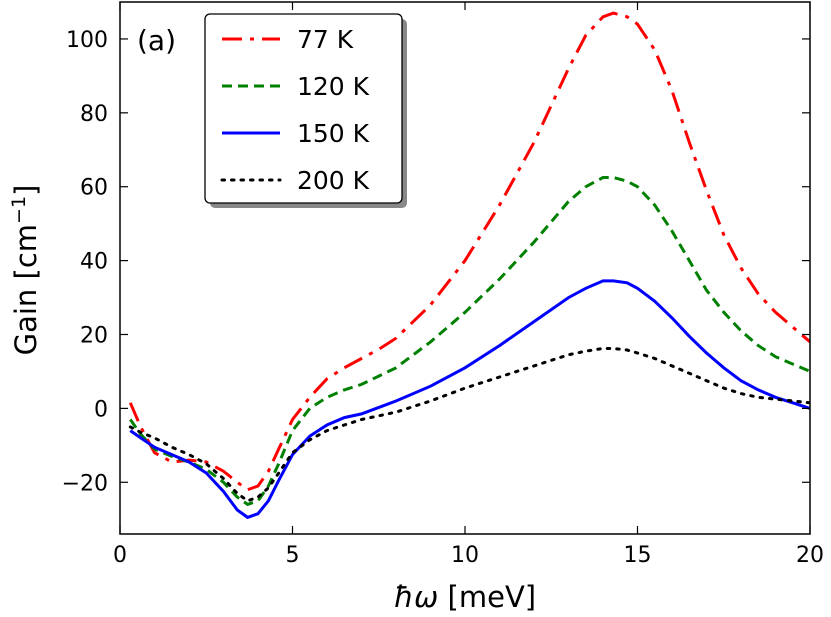 The image size is (831, 617). Describe the element at coordinates (26, 190) in the screenshot. I see `y-axis-close-bracket: ]` at that location.